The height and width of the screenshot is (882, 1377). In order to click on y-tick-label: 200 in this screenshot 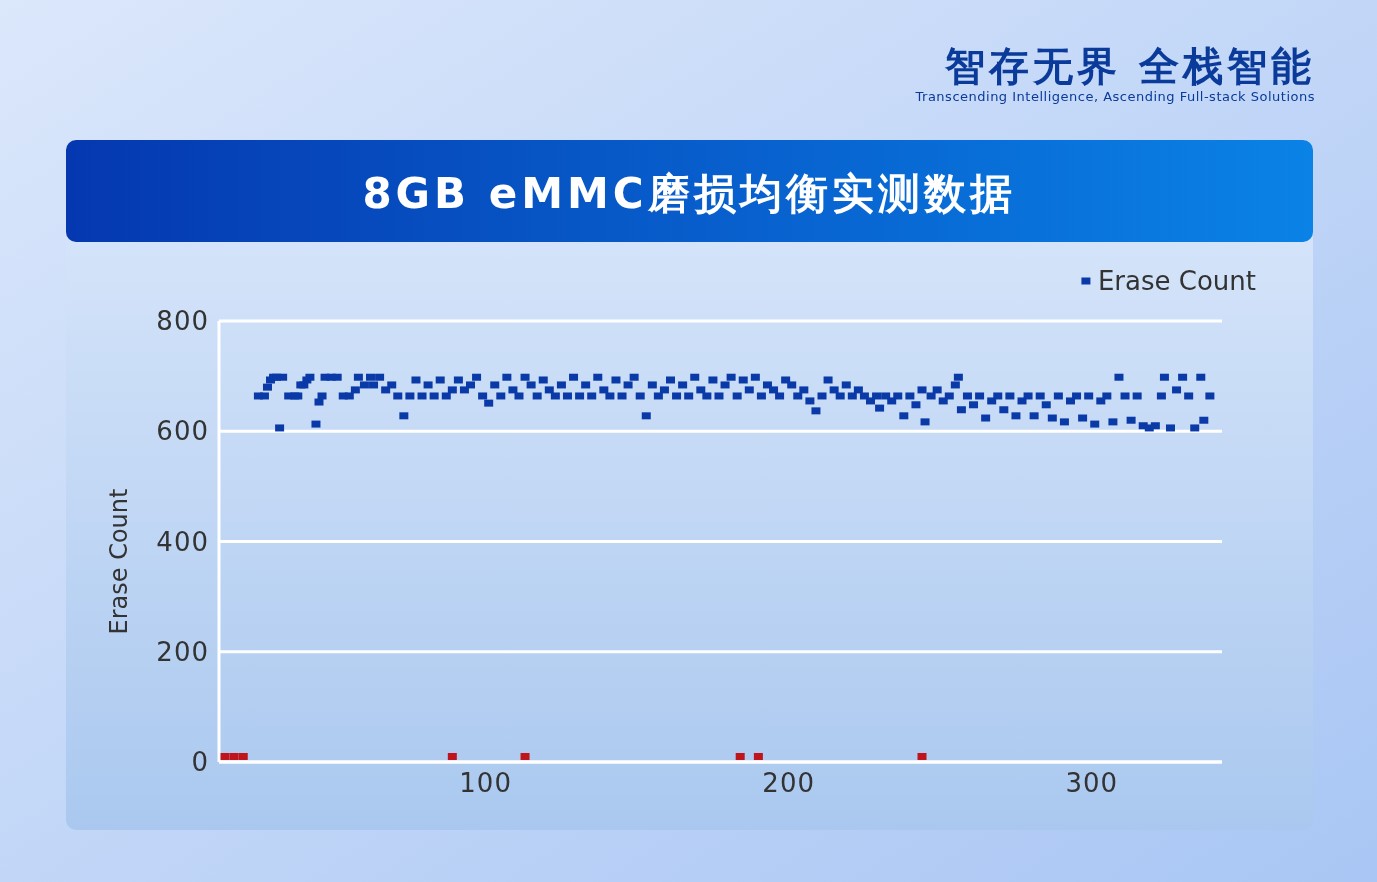, I will do `click(182, 651)`.